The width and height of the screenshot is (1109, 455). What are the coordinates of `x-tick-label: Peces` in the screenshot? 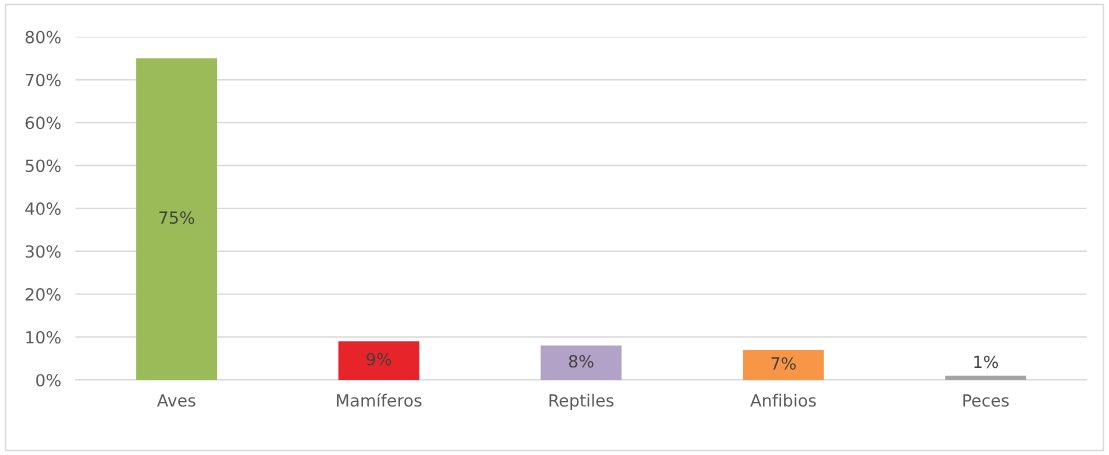 It's located at (986, 400).